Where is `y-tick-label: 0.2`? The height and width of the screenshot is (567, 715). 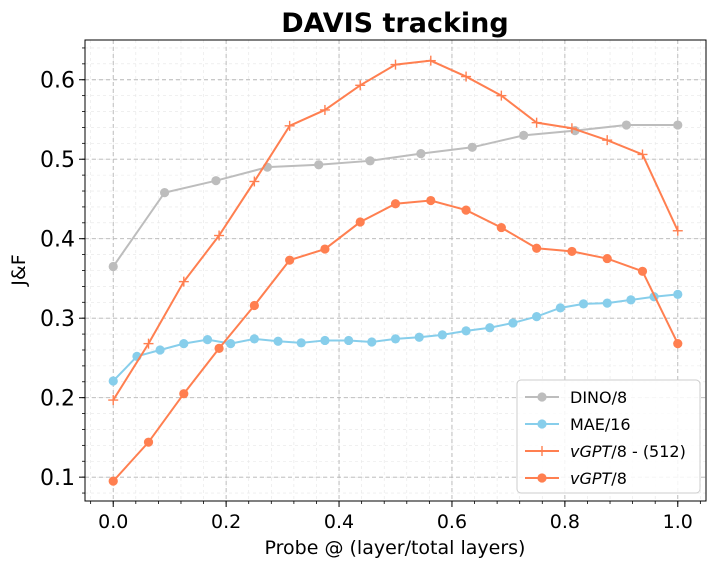 y-tick-label: 0.2 is located at coordinates (57, 399).